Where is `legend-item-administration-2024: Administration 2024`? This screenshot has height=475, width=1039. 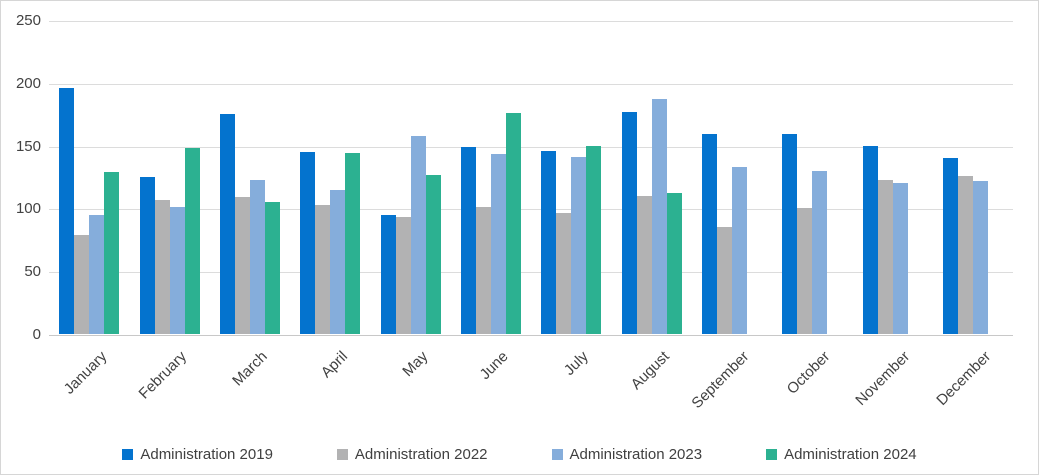
legend-item-administration-2024: Administration 2024 is located at coordinates (841, 454).